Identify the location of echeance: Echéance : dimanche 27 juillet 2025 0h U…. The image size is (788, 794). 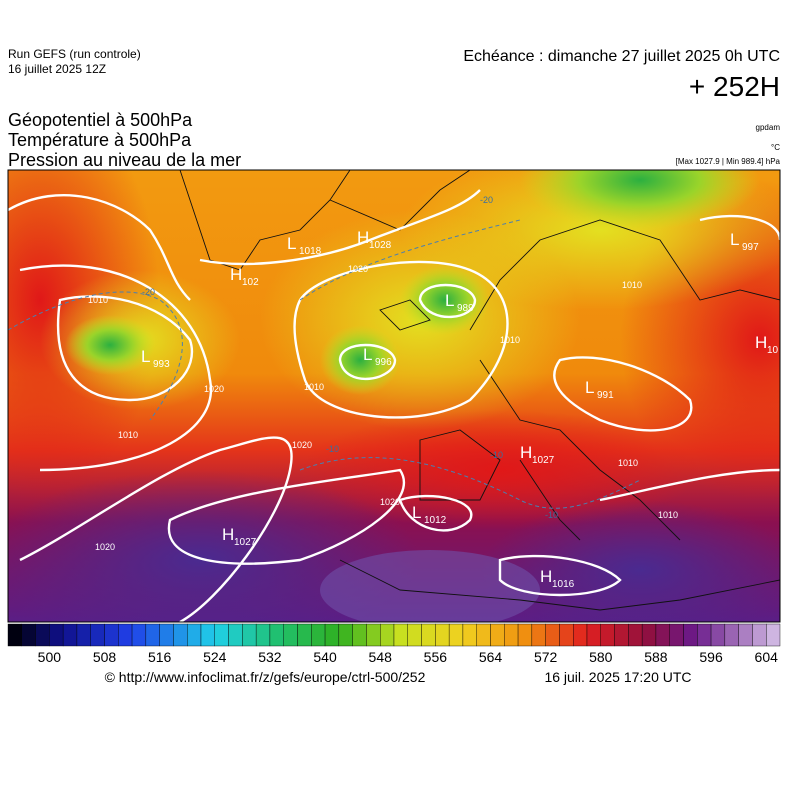
(621, 56).